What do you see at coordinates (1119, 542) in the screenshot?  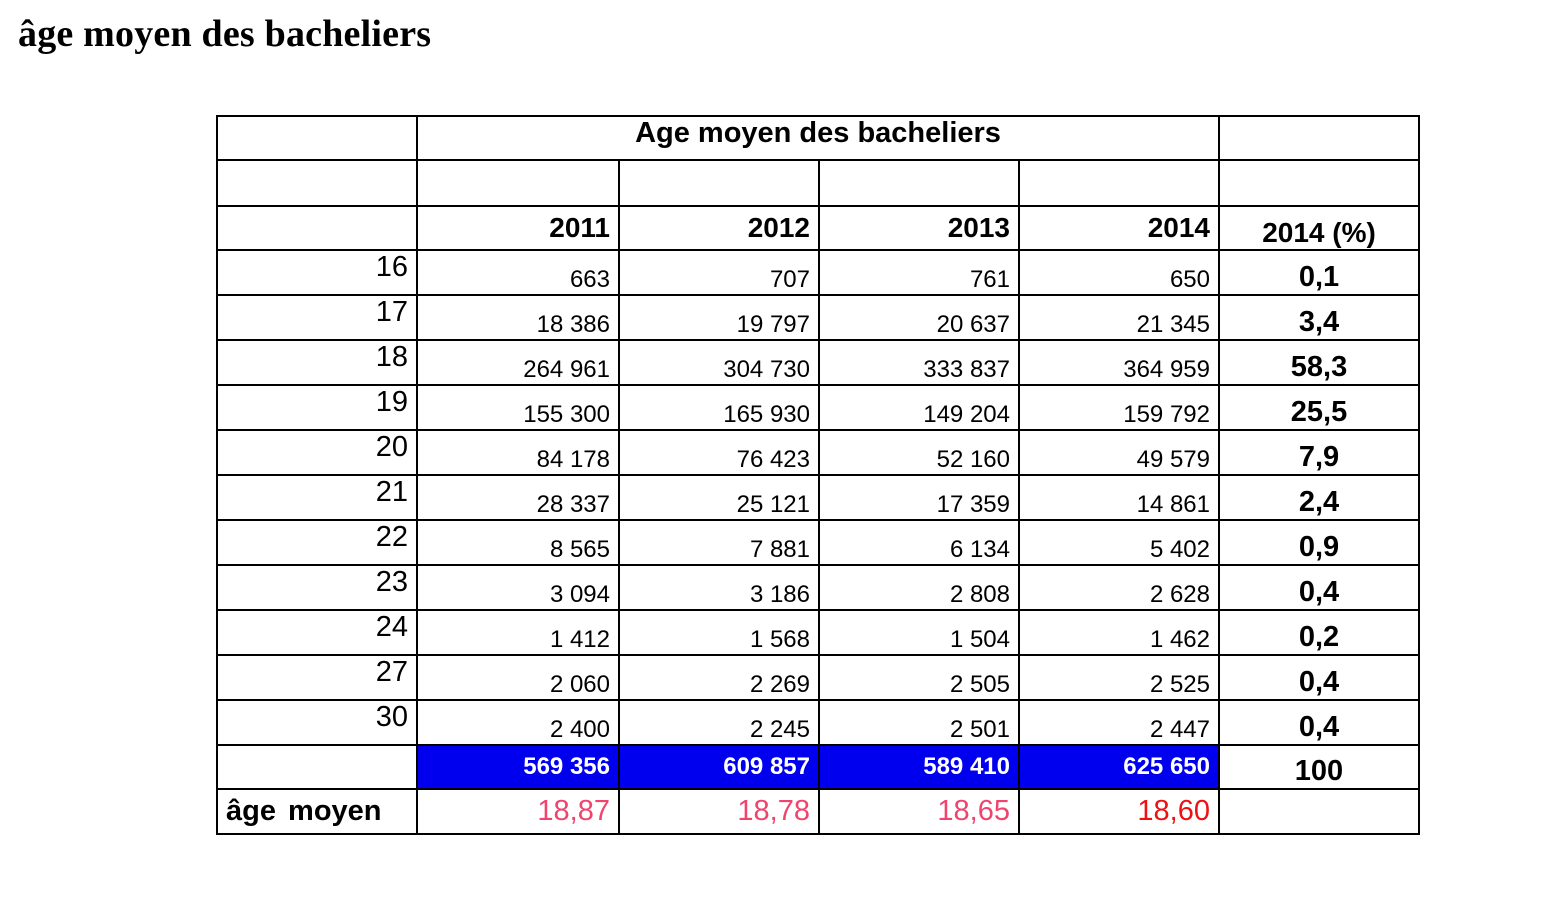 I see `count-cell: 5 402` at bounding box center [1119, 542].